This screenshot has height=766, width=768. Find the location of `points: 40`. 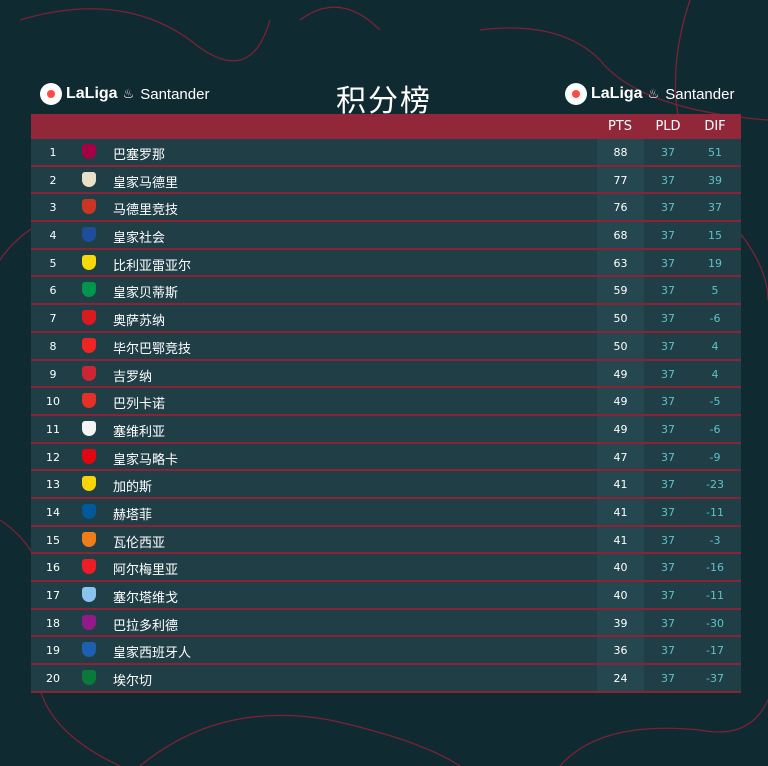

points: 40 is located at coordinates (620, 568).